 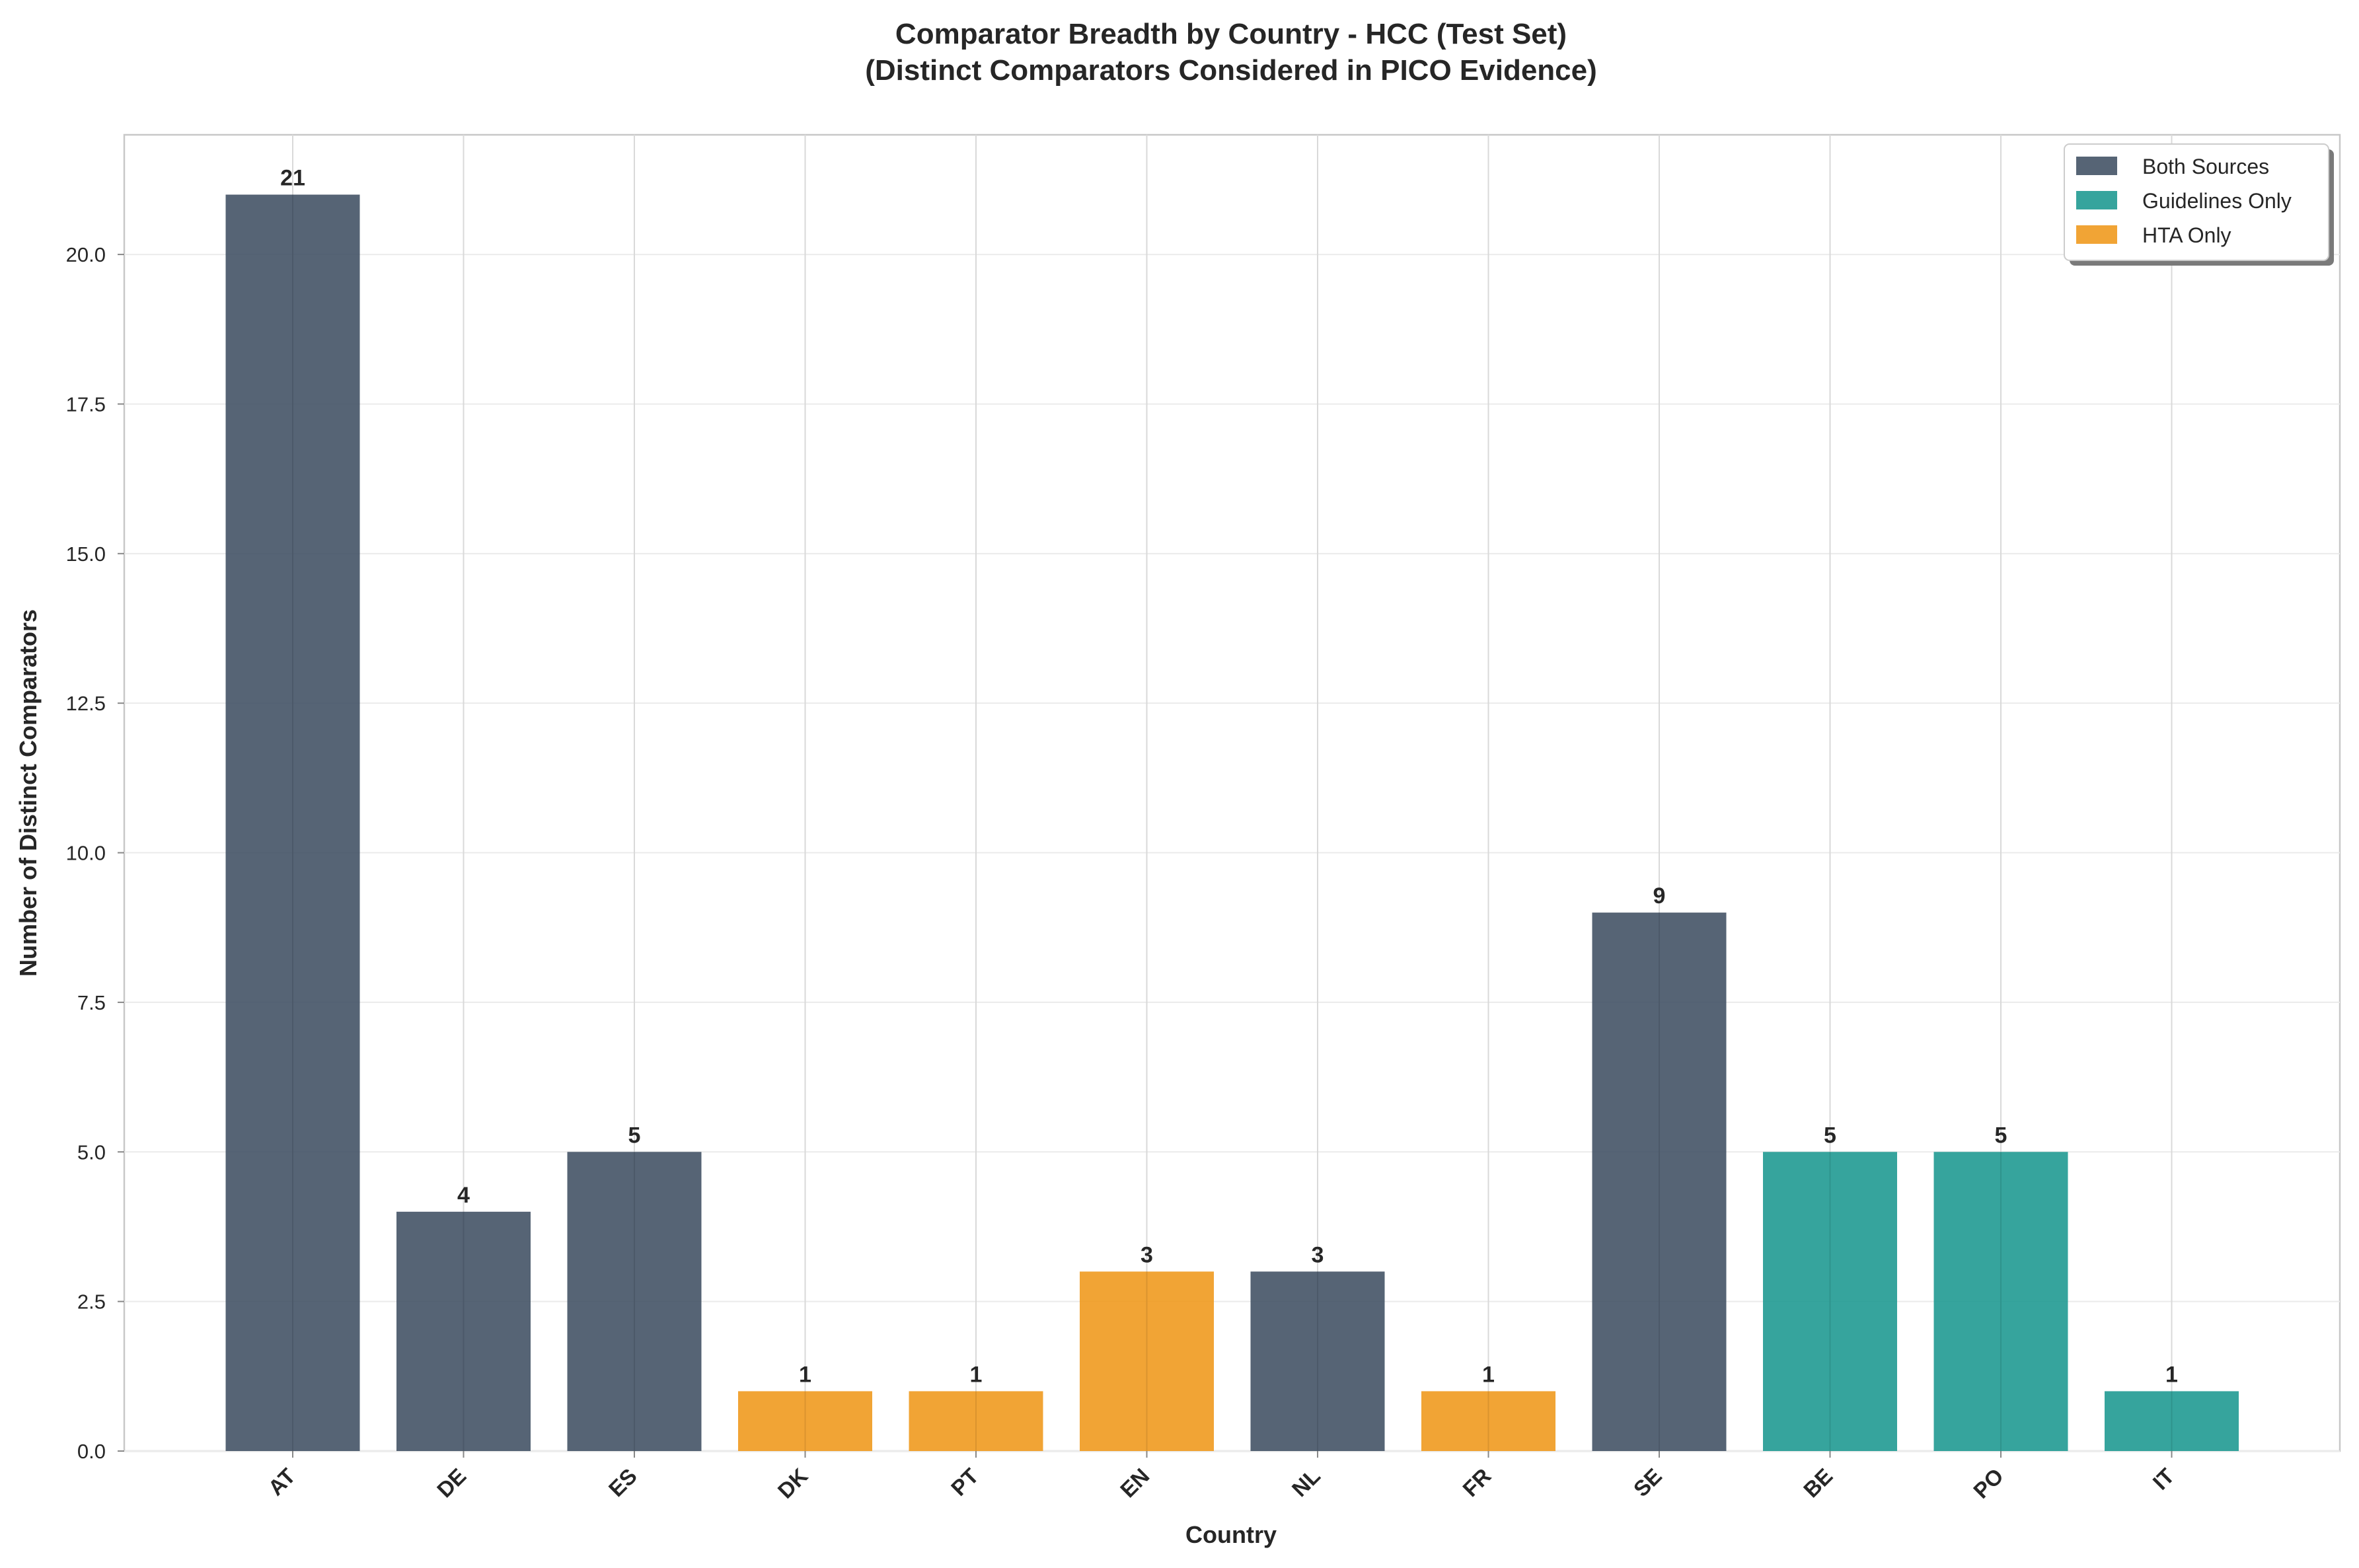 I want to click on legend-items: Both Sources Guidelines Only HTA Only, so click(x=2184, y=201).